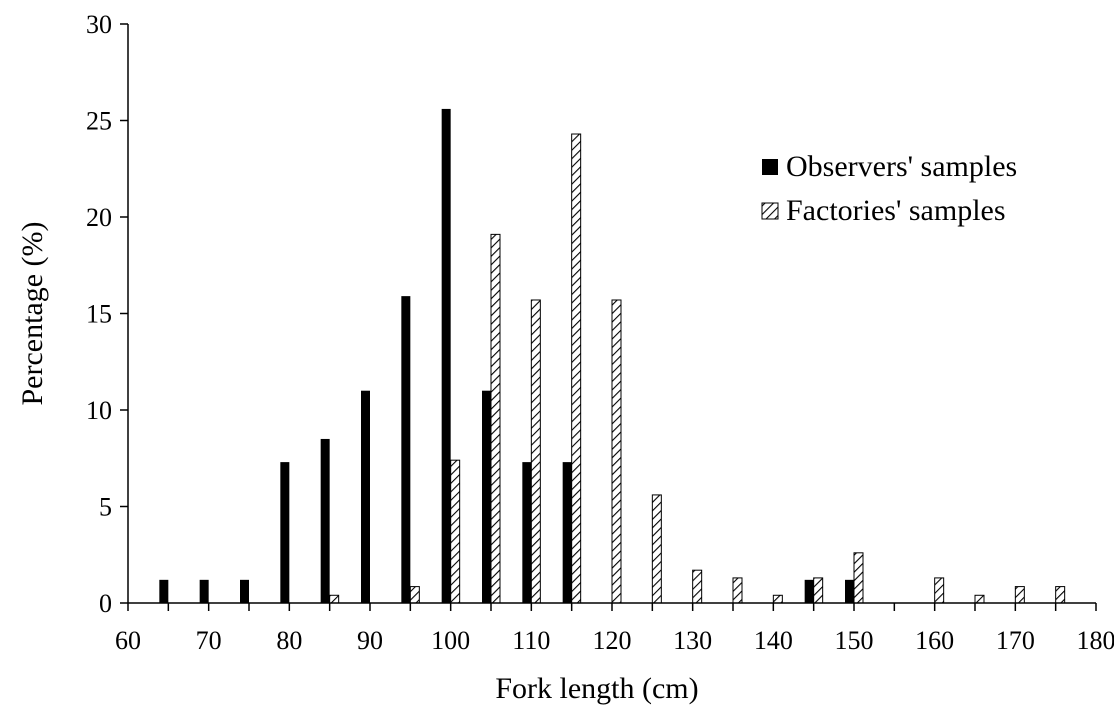 The height and width of the screenshot is (711, 1114). What do you see at coordinates (531, 640) in the screenshot?
I see `x-tick-label: 110` at bounding box center [531, 640].